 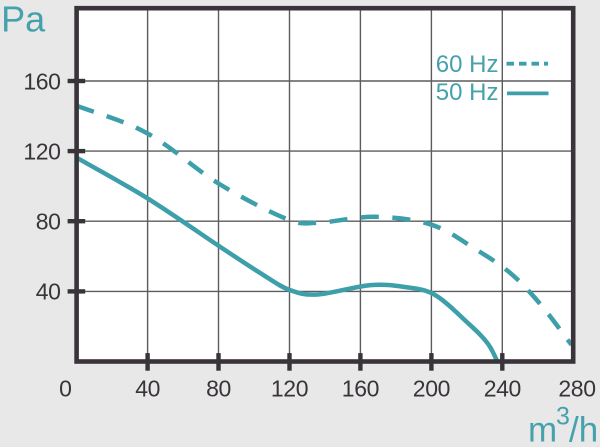 I want to click on svg-text: 3, so click(x=563, y=417).